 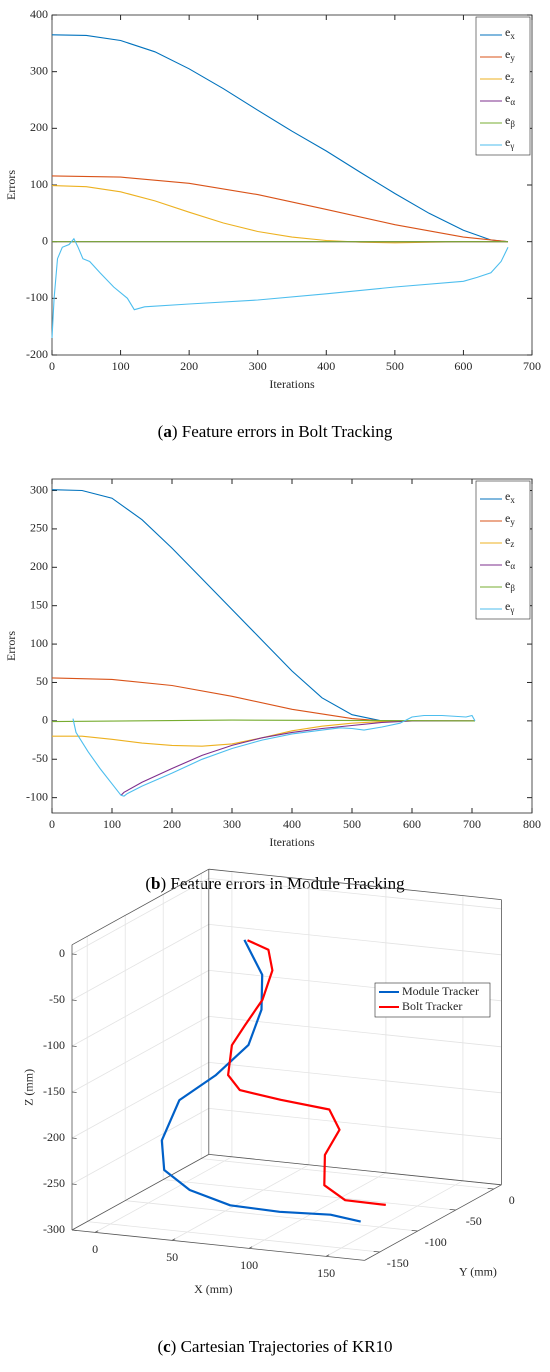 What do you see at coordinates (432, 1006) in the screenshot?
I see `legend-label: Bolt Tracker` at bounding box center [432, 1006].